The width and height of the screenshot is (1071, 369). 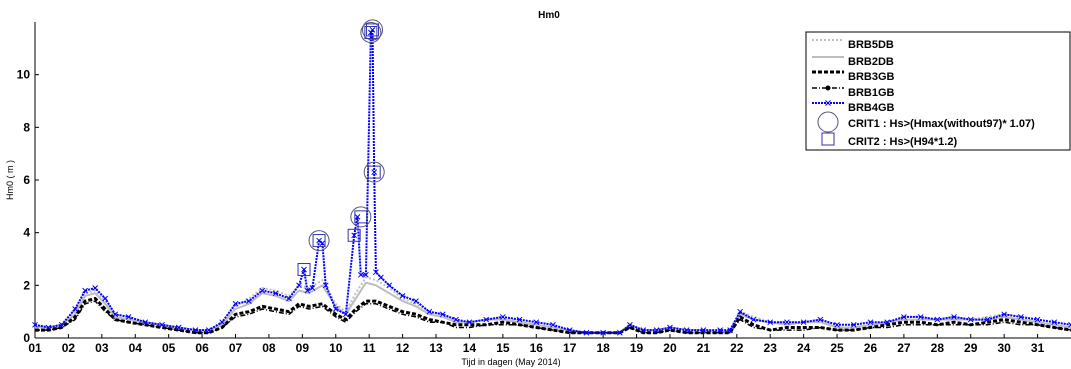 I want to click on x-tick-label: 18, so click(x=603, y=348).